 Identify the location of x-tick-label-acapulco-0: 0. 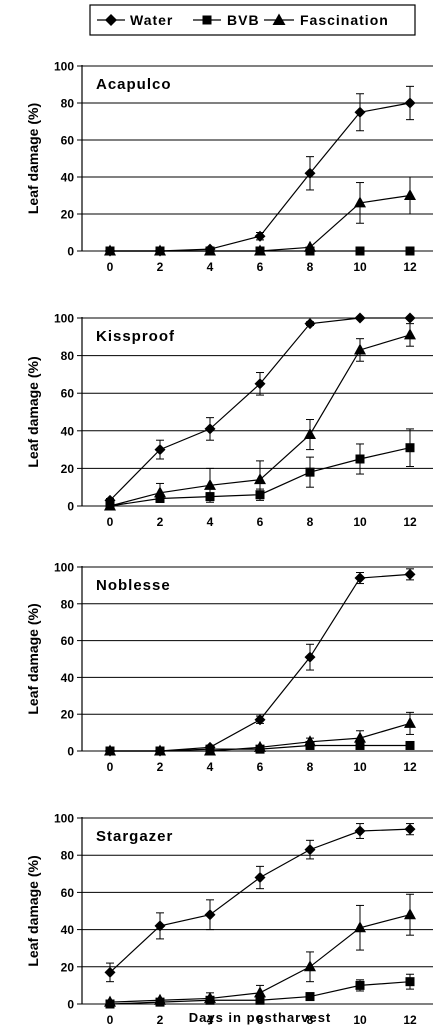
(110, 267).